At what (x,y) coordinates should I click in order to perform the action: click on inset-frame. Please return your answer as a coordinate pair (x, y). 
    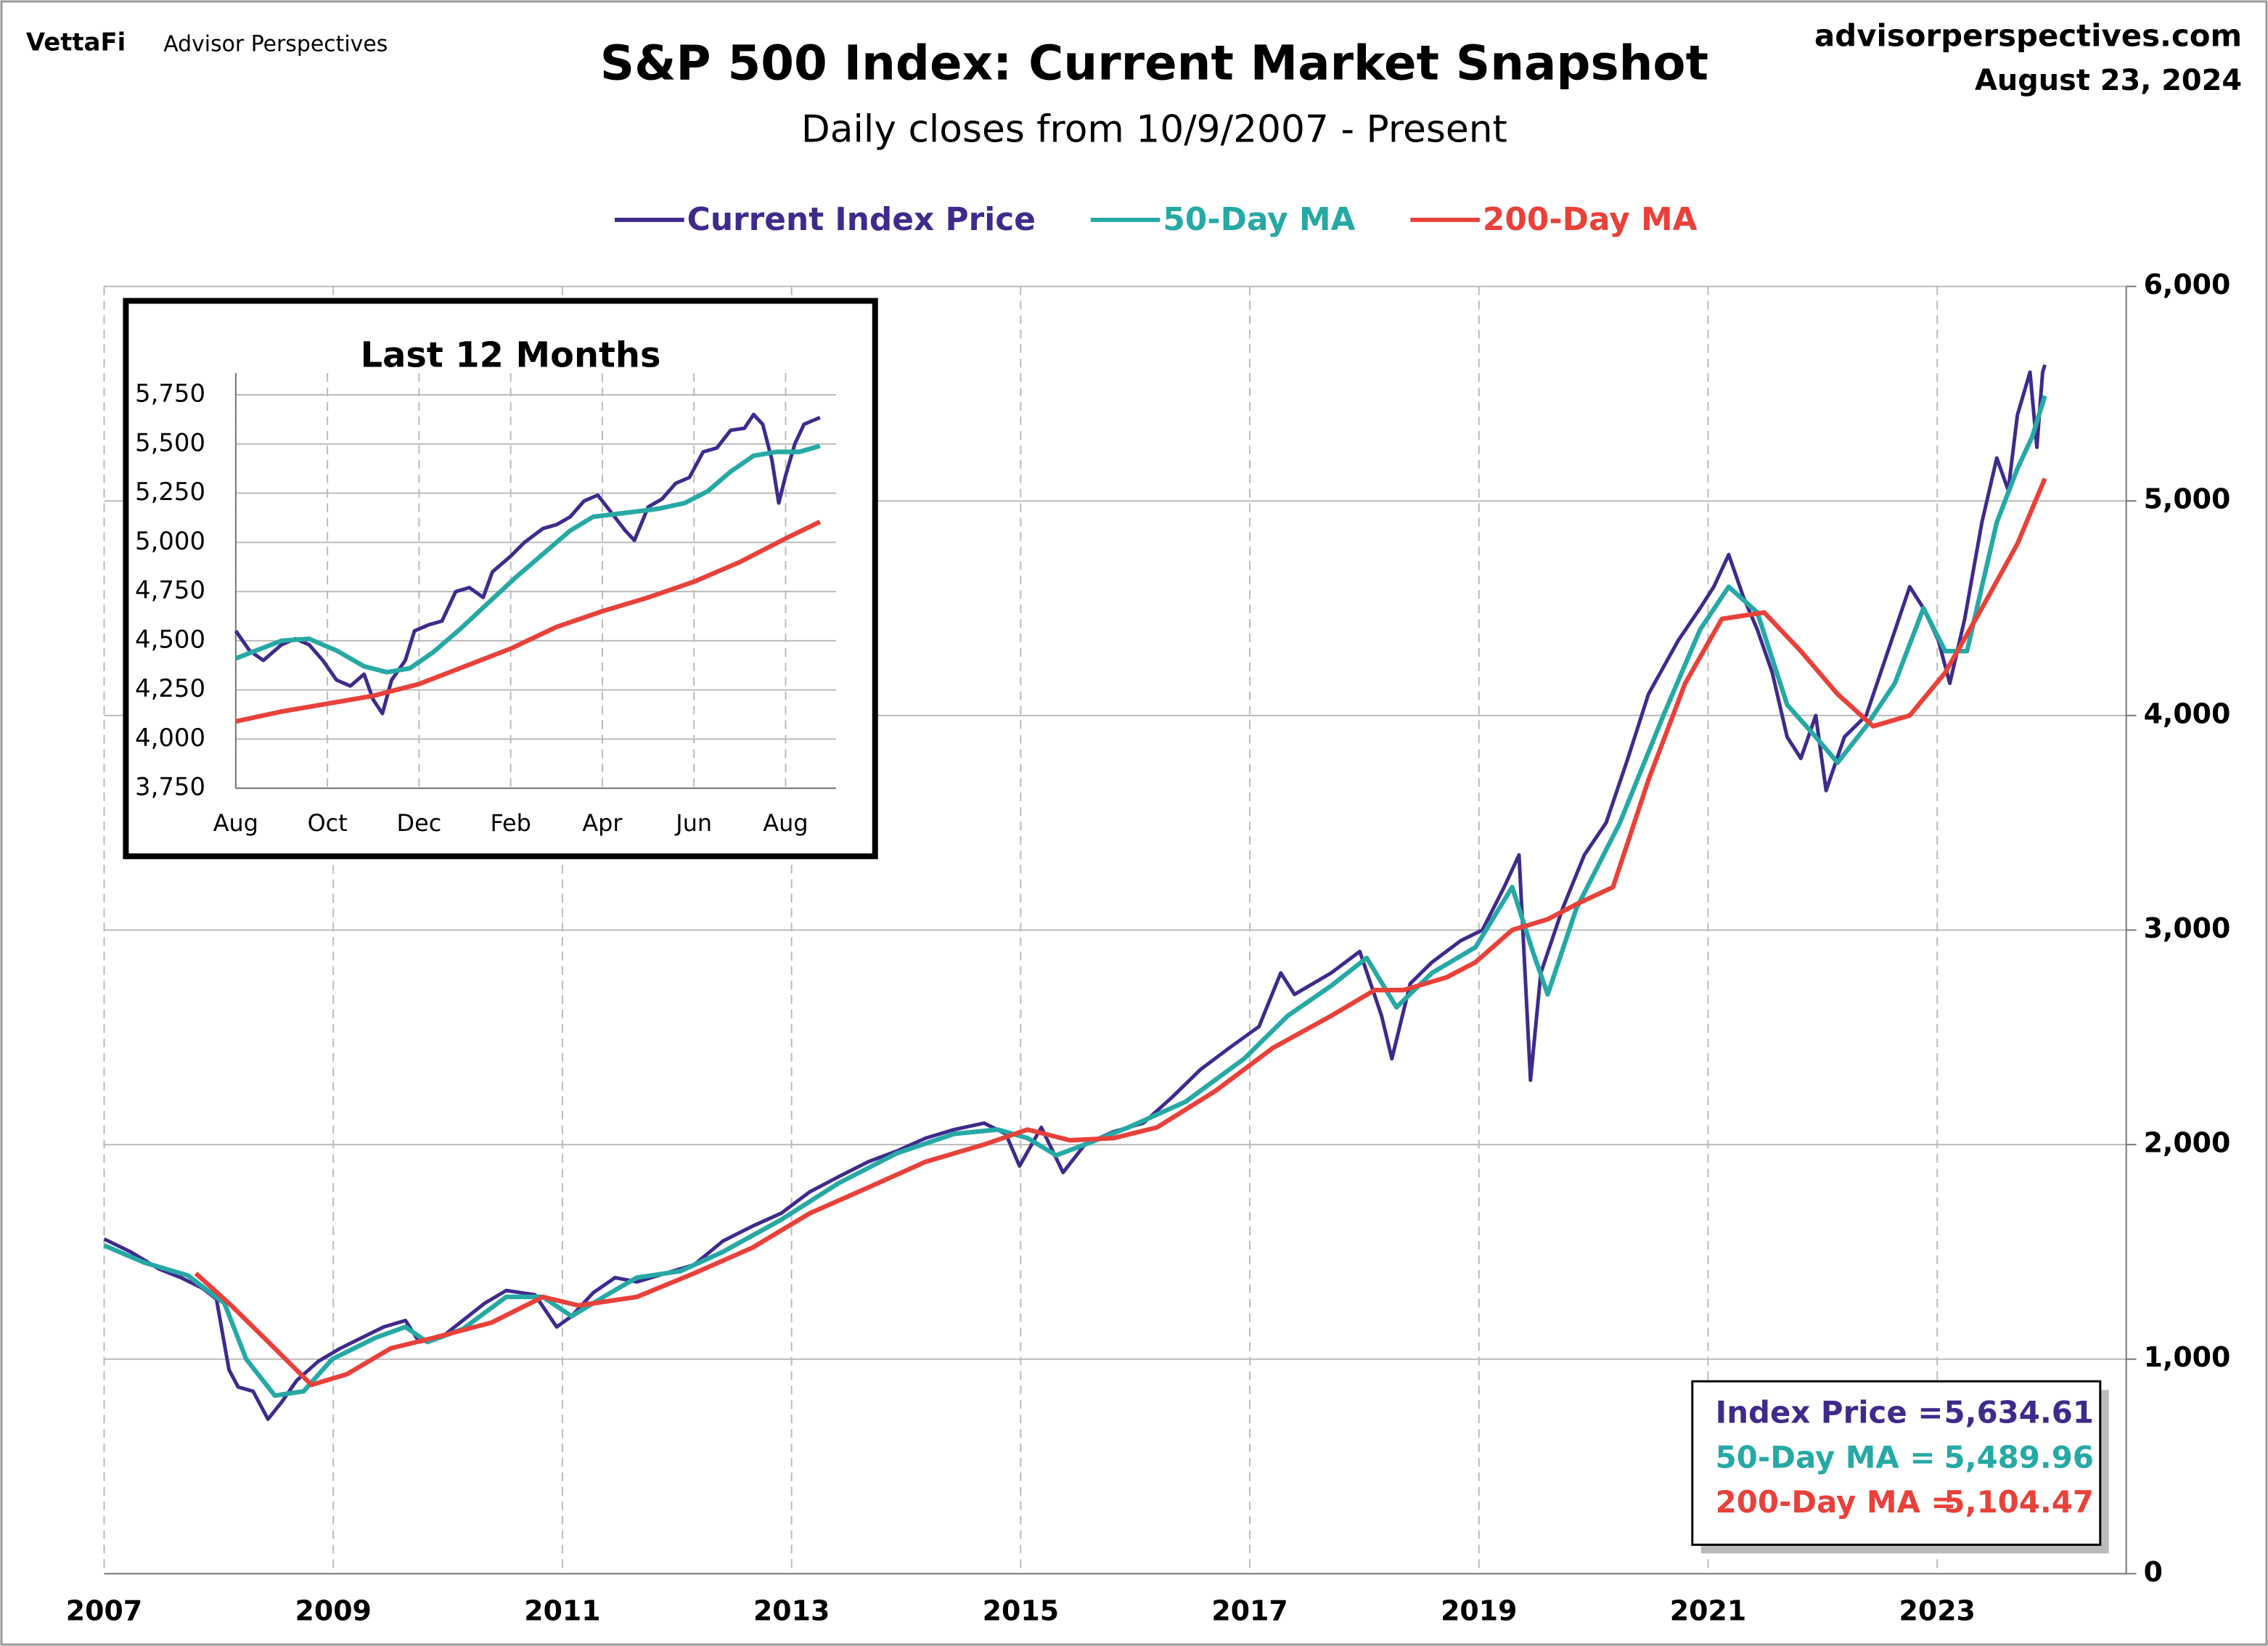
    Looking at the image, I should click on (500, 578).